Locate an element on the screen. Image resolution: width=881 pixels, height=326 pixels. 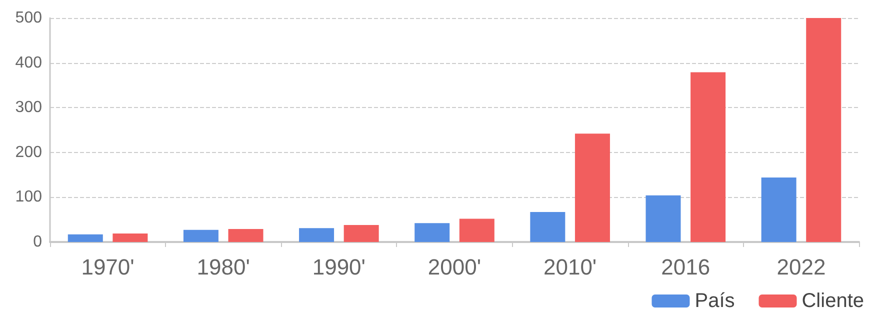
y-tick-label: 200 is located at coordinates (28, 152).